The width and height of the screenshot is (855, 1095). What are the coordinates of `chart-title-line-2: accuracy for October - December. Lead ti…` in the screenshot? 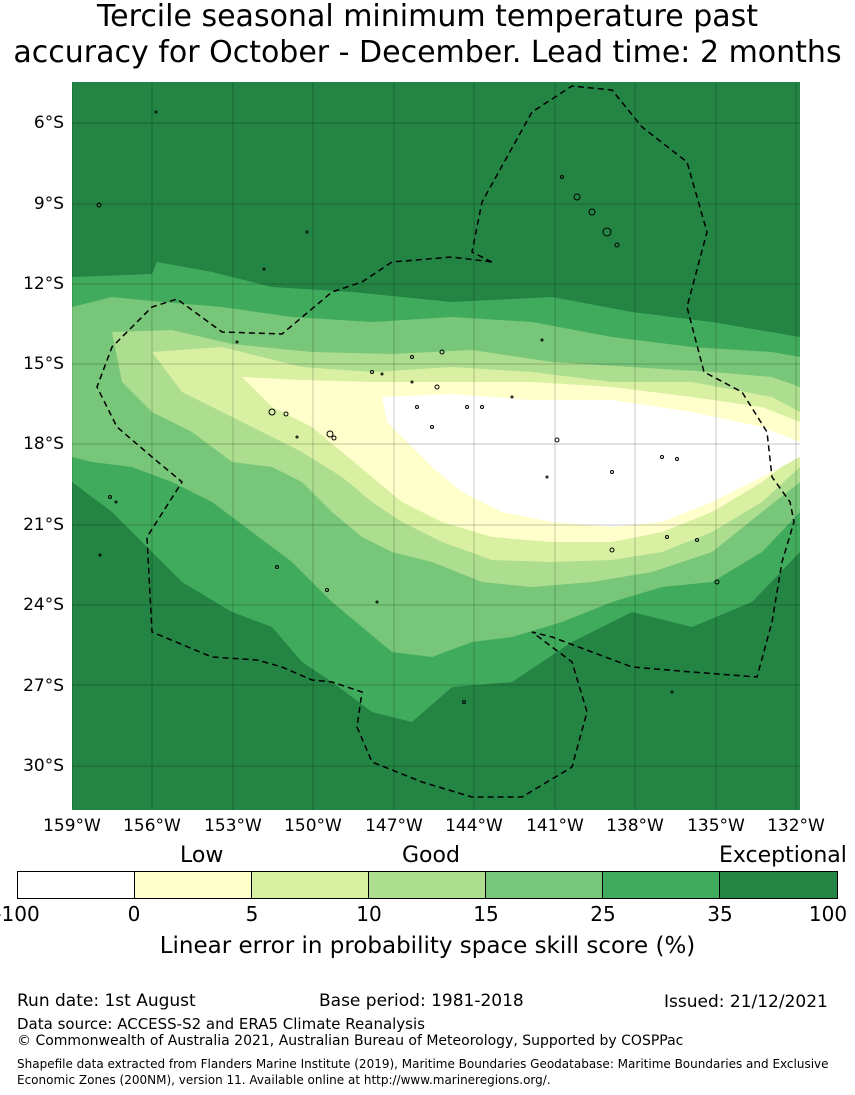 It's located at (427, 52).